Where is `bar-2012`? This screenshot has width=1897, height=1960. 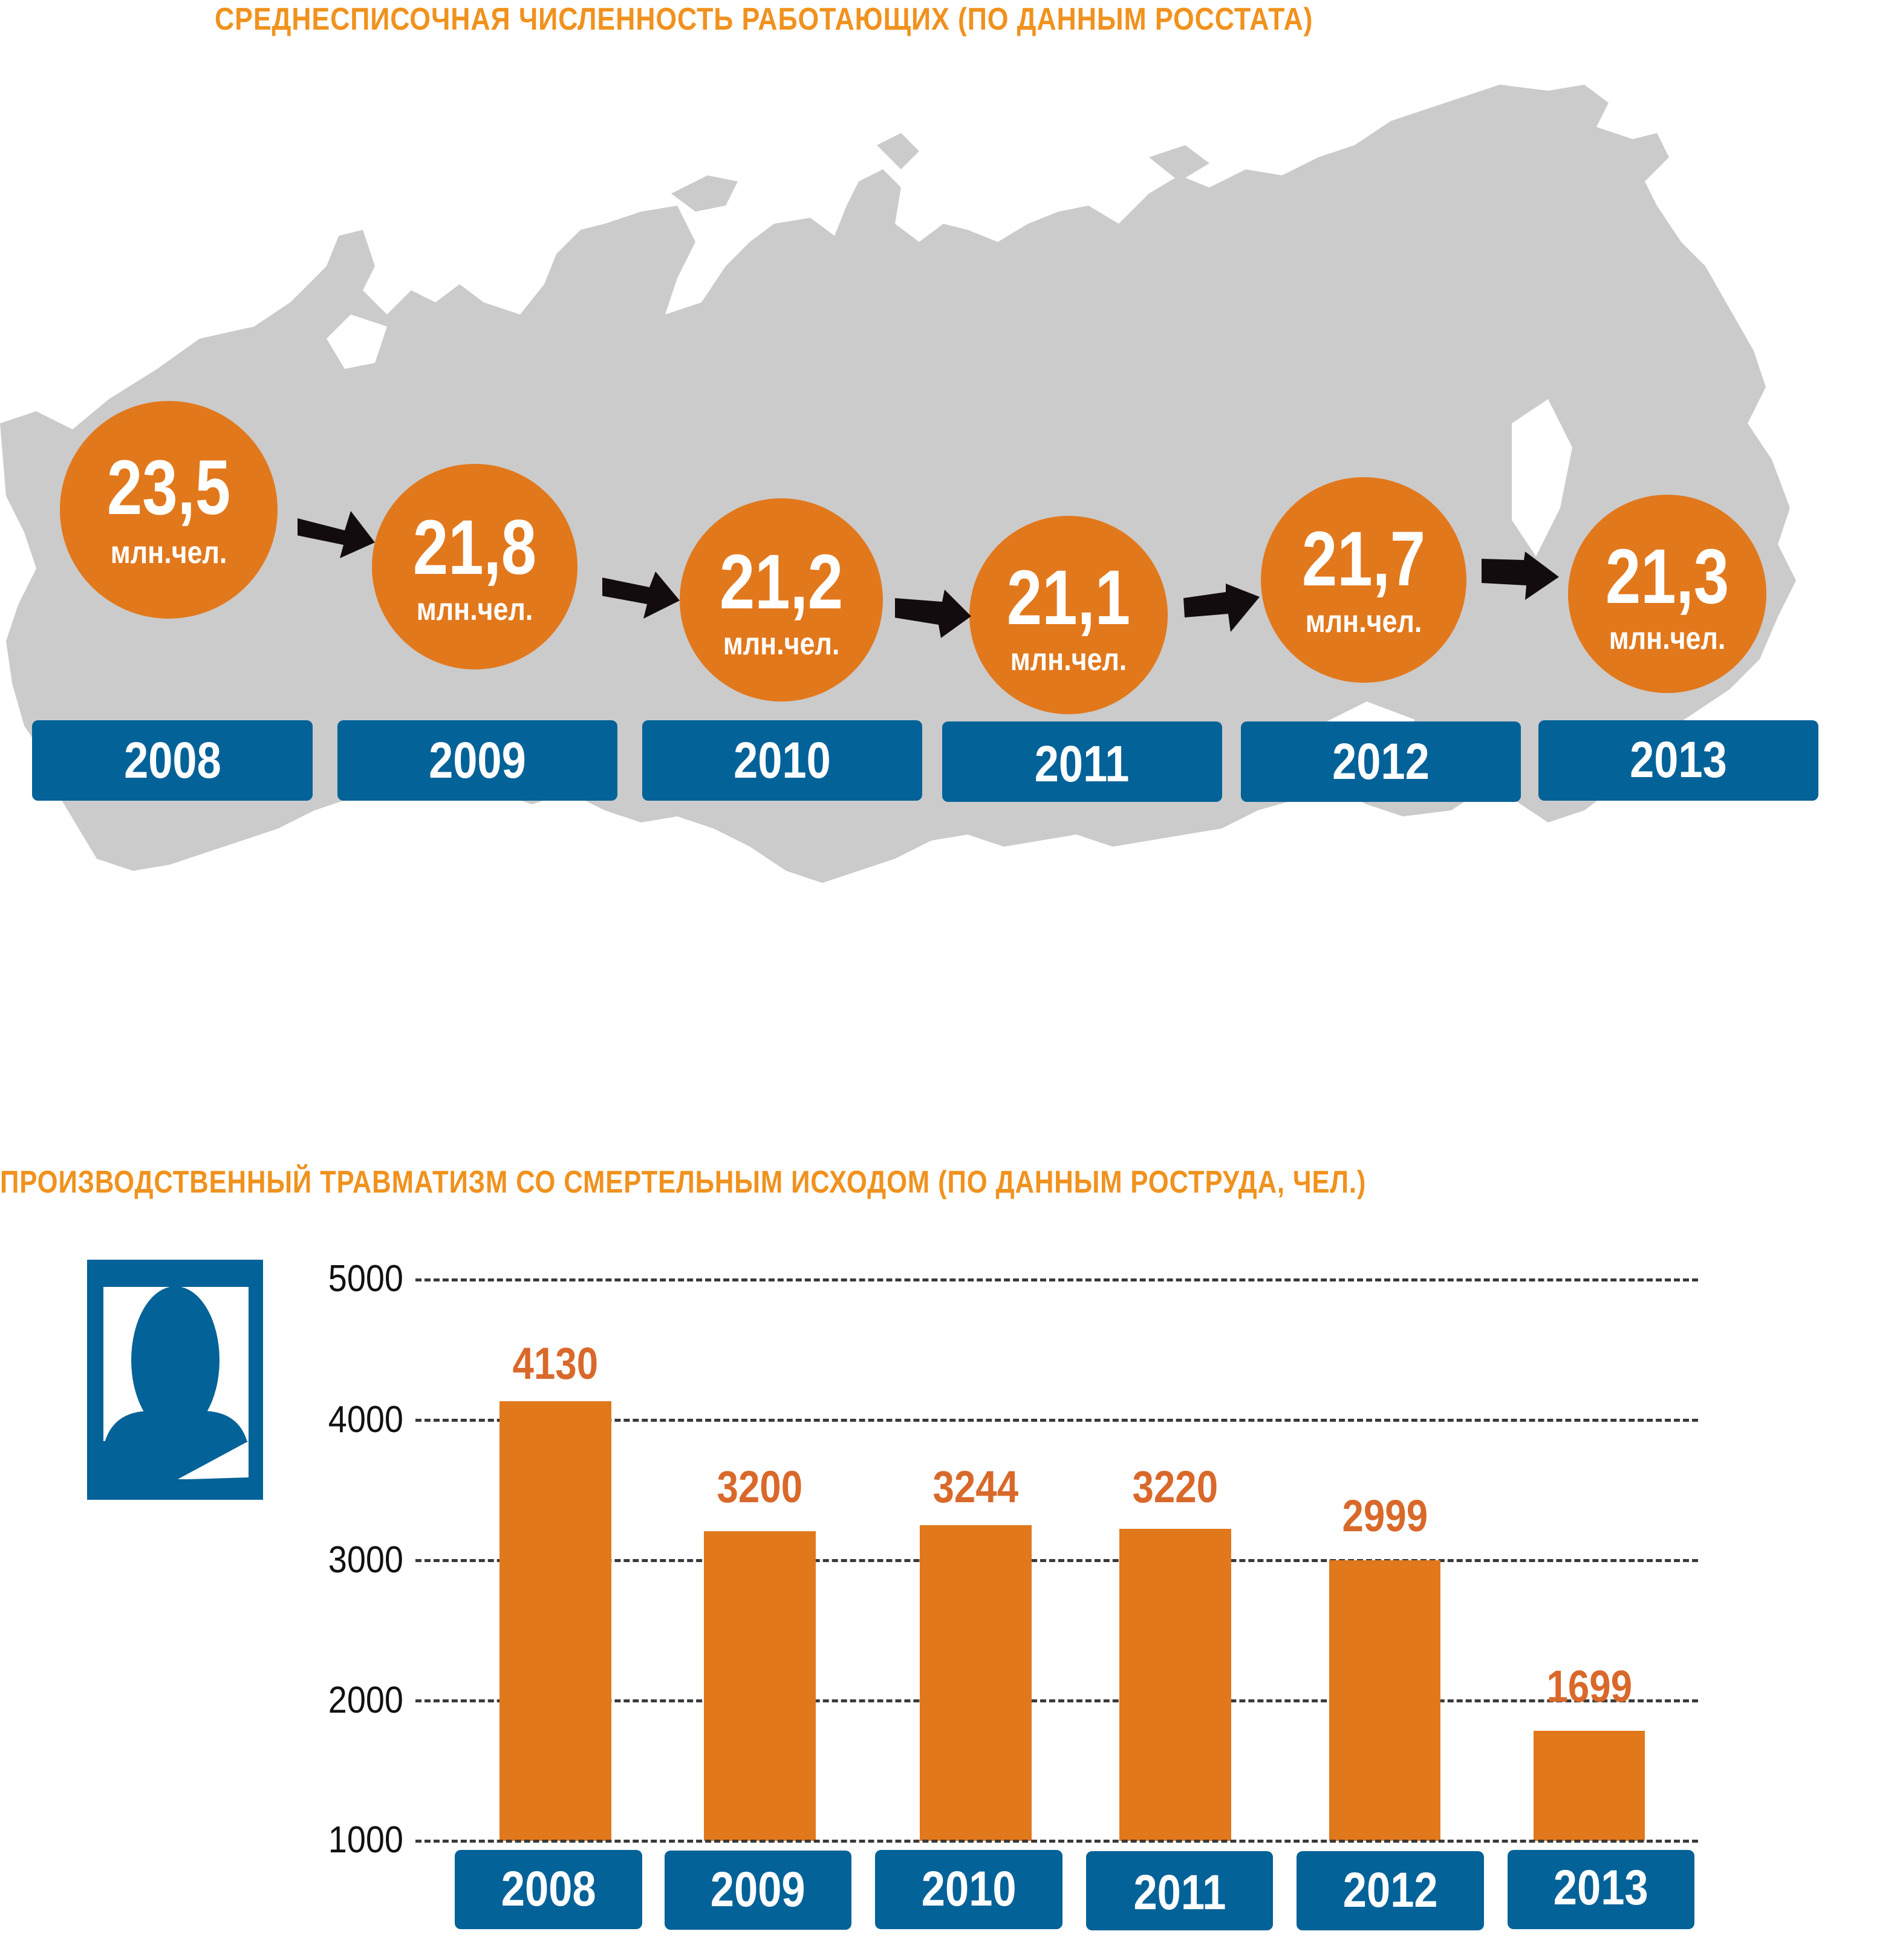 bar-2012 is located at coordinates (1384, 1700).